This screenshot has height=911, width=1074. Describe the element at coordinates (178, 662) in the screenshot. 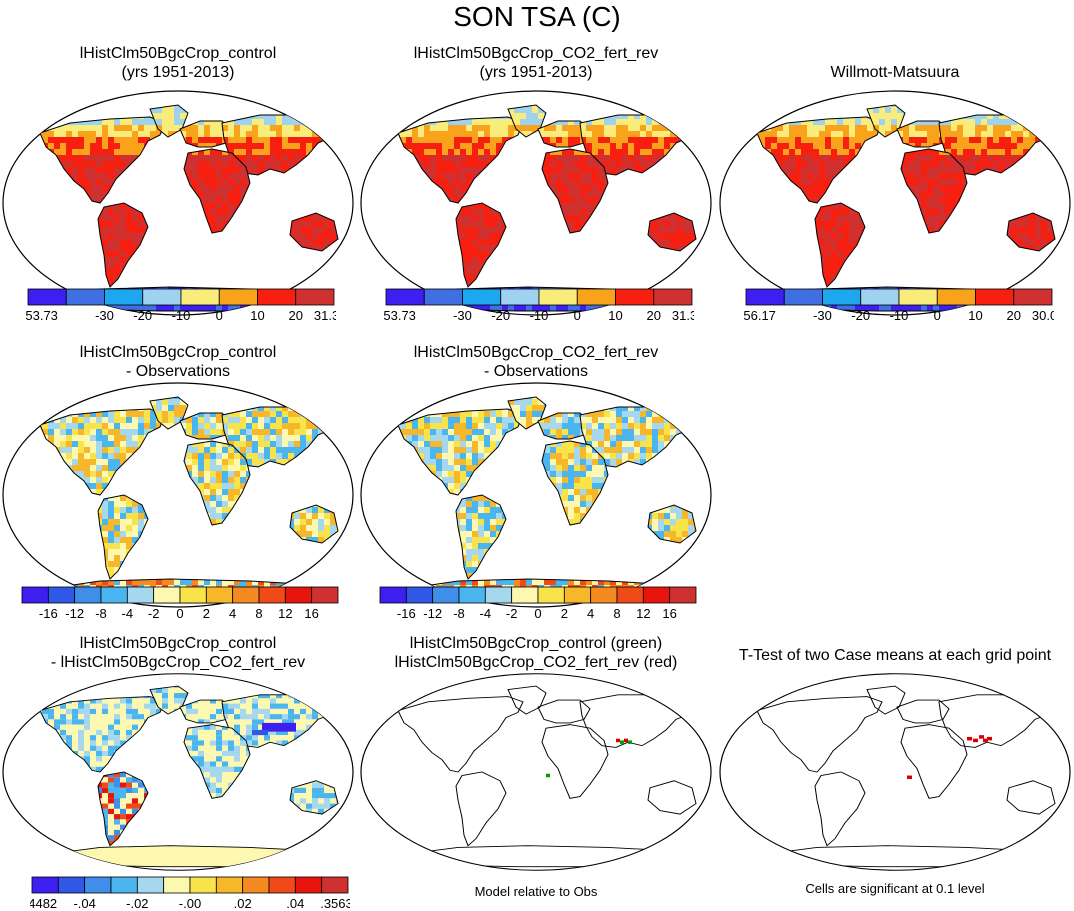

I see `panel-title-line2: - lHistClm50BgcCrop_CO2_fert_rev` at that location.